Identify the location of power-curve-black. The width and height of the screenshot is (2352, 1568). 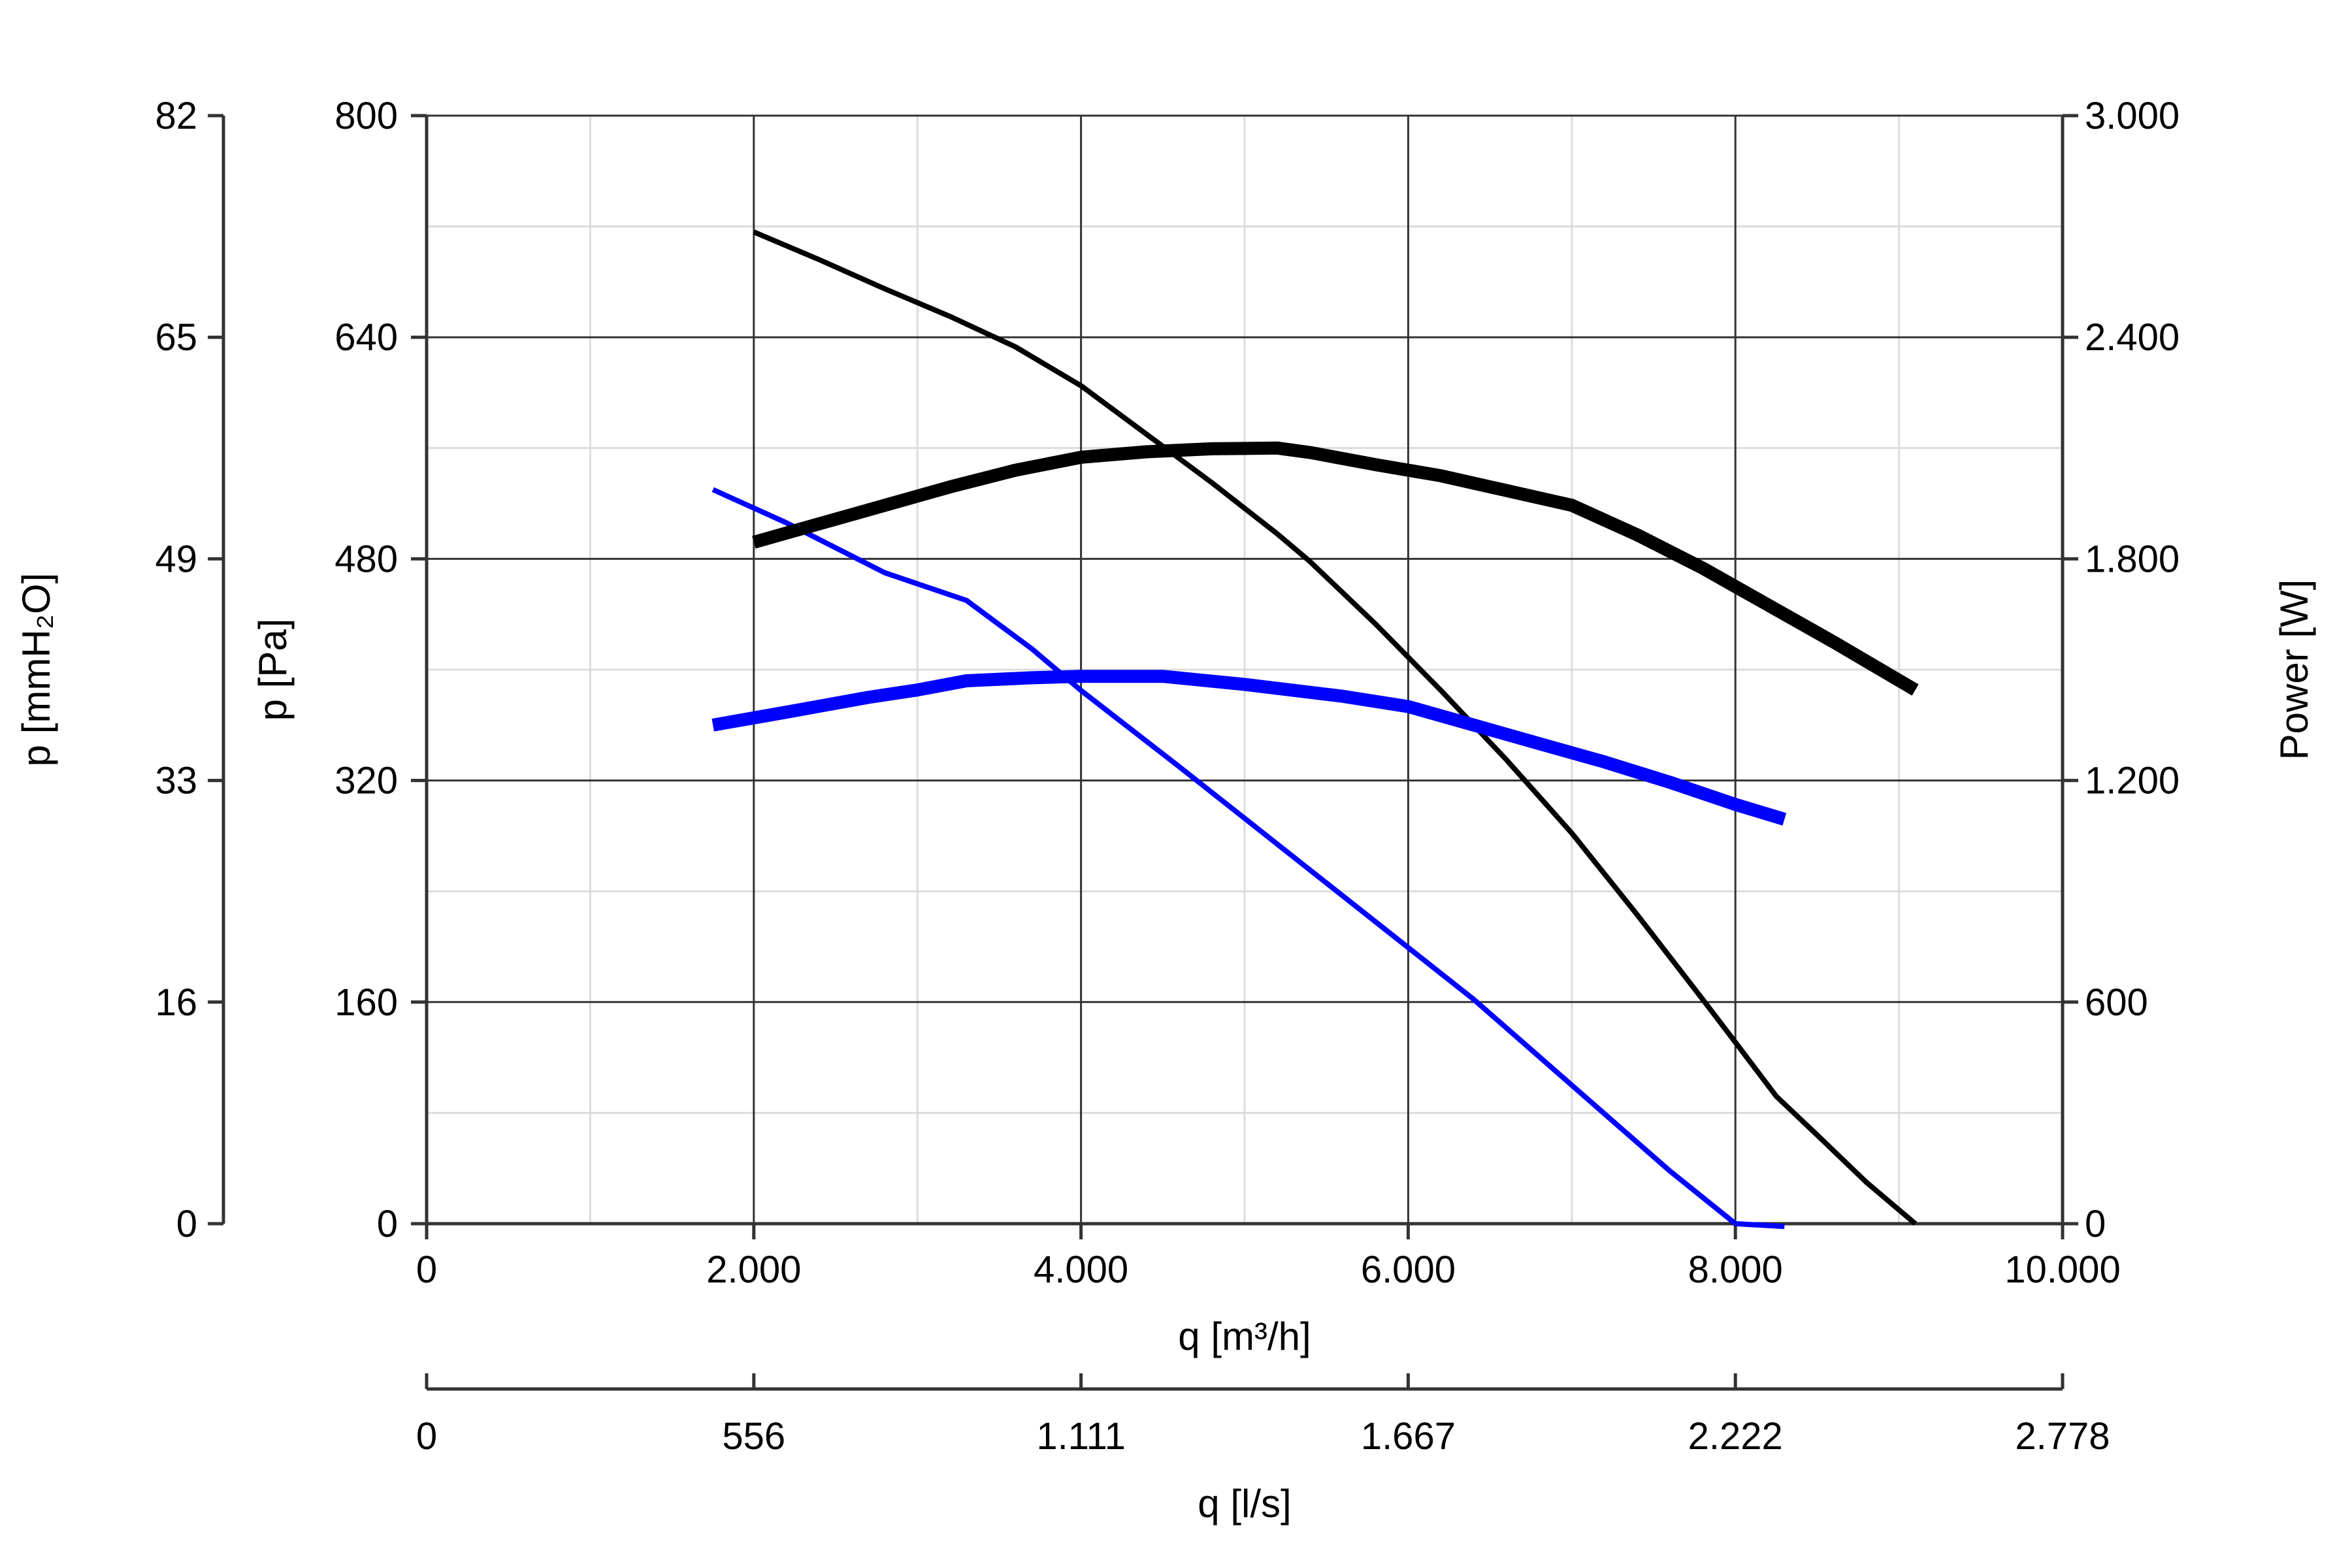
(1335, 568).